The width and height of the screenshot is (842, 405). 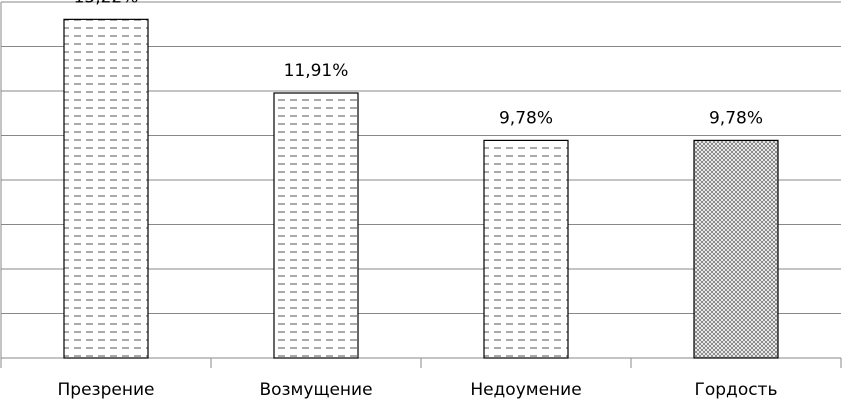 What do you see at coordinates (315, 390) in the screenshot?
I see `x-tick-label: Возмущение` at bounding box center [315, 390].